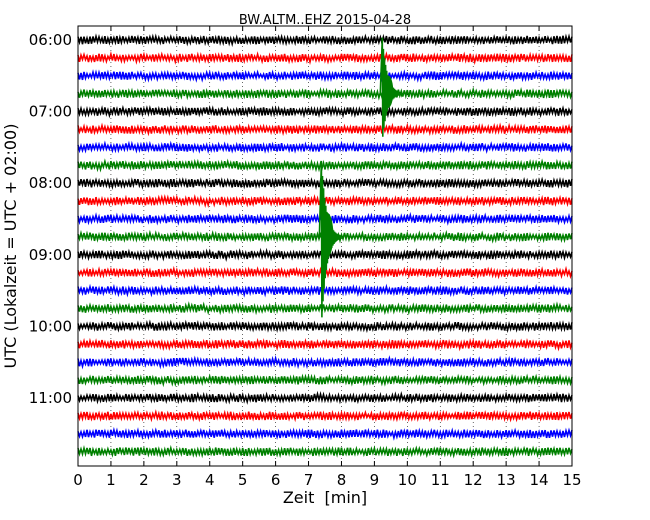  I want to click on x-tick-label: 1, so click(111, 480).